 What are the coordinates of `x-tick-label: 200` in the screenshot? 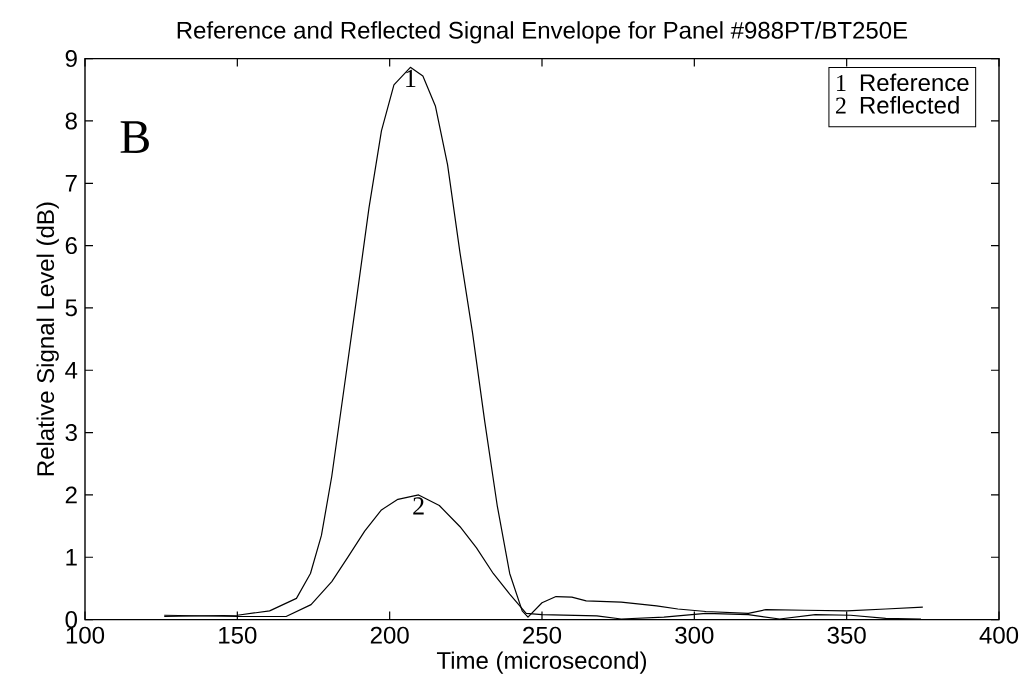 It's located at (389, 635).